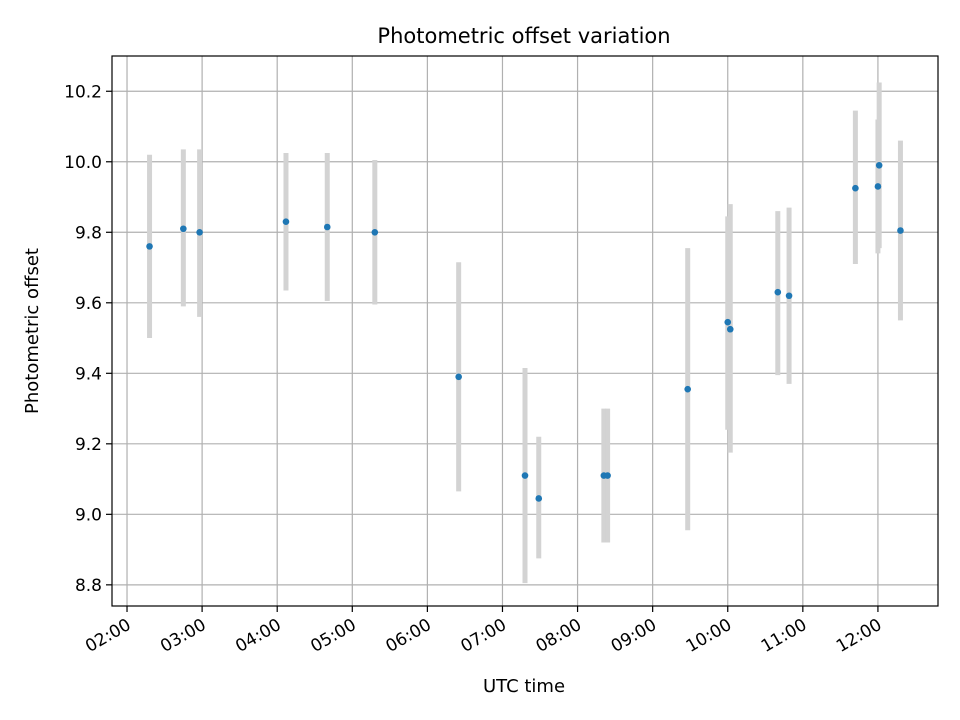 This screenshot has height=720, width=960. What do you see at coordinates (83, 163) in the screenshot?
I see `y-tick-label: 10.0` at bounding box center [83, 163].